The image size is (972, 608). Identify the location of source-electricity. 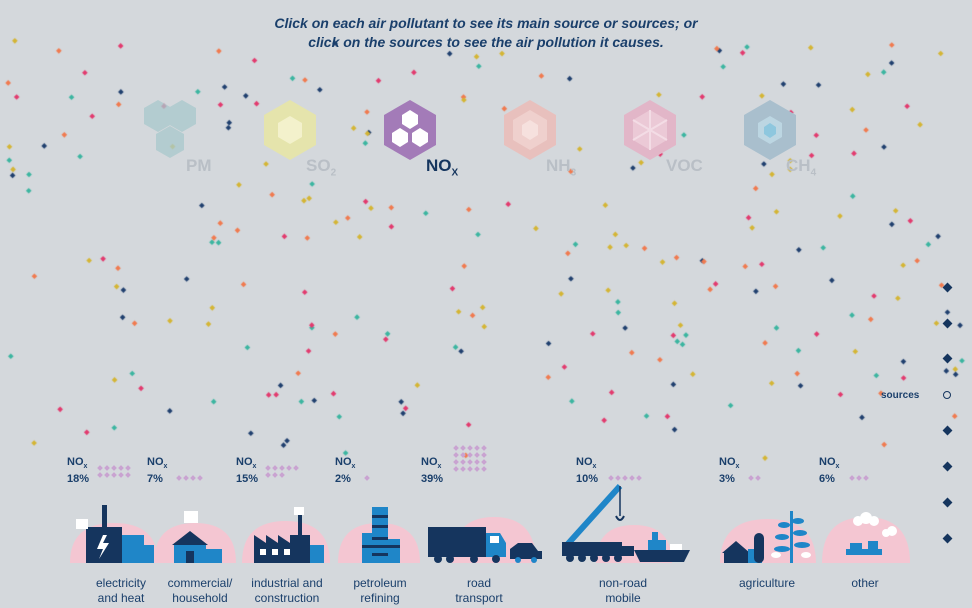
(114, 535).